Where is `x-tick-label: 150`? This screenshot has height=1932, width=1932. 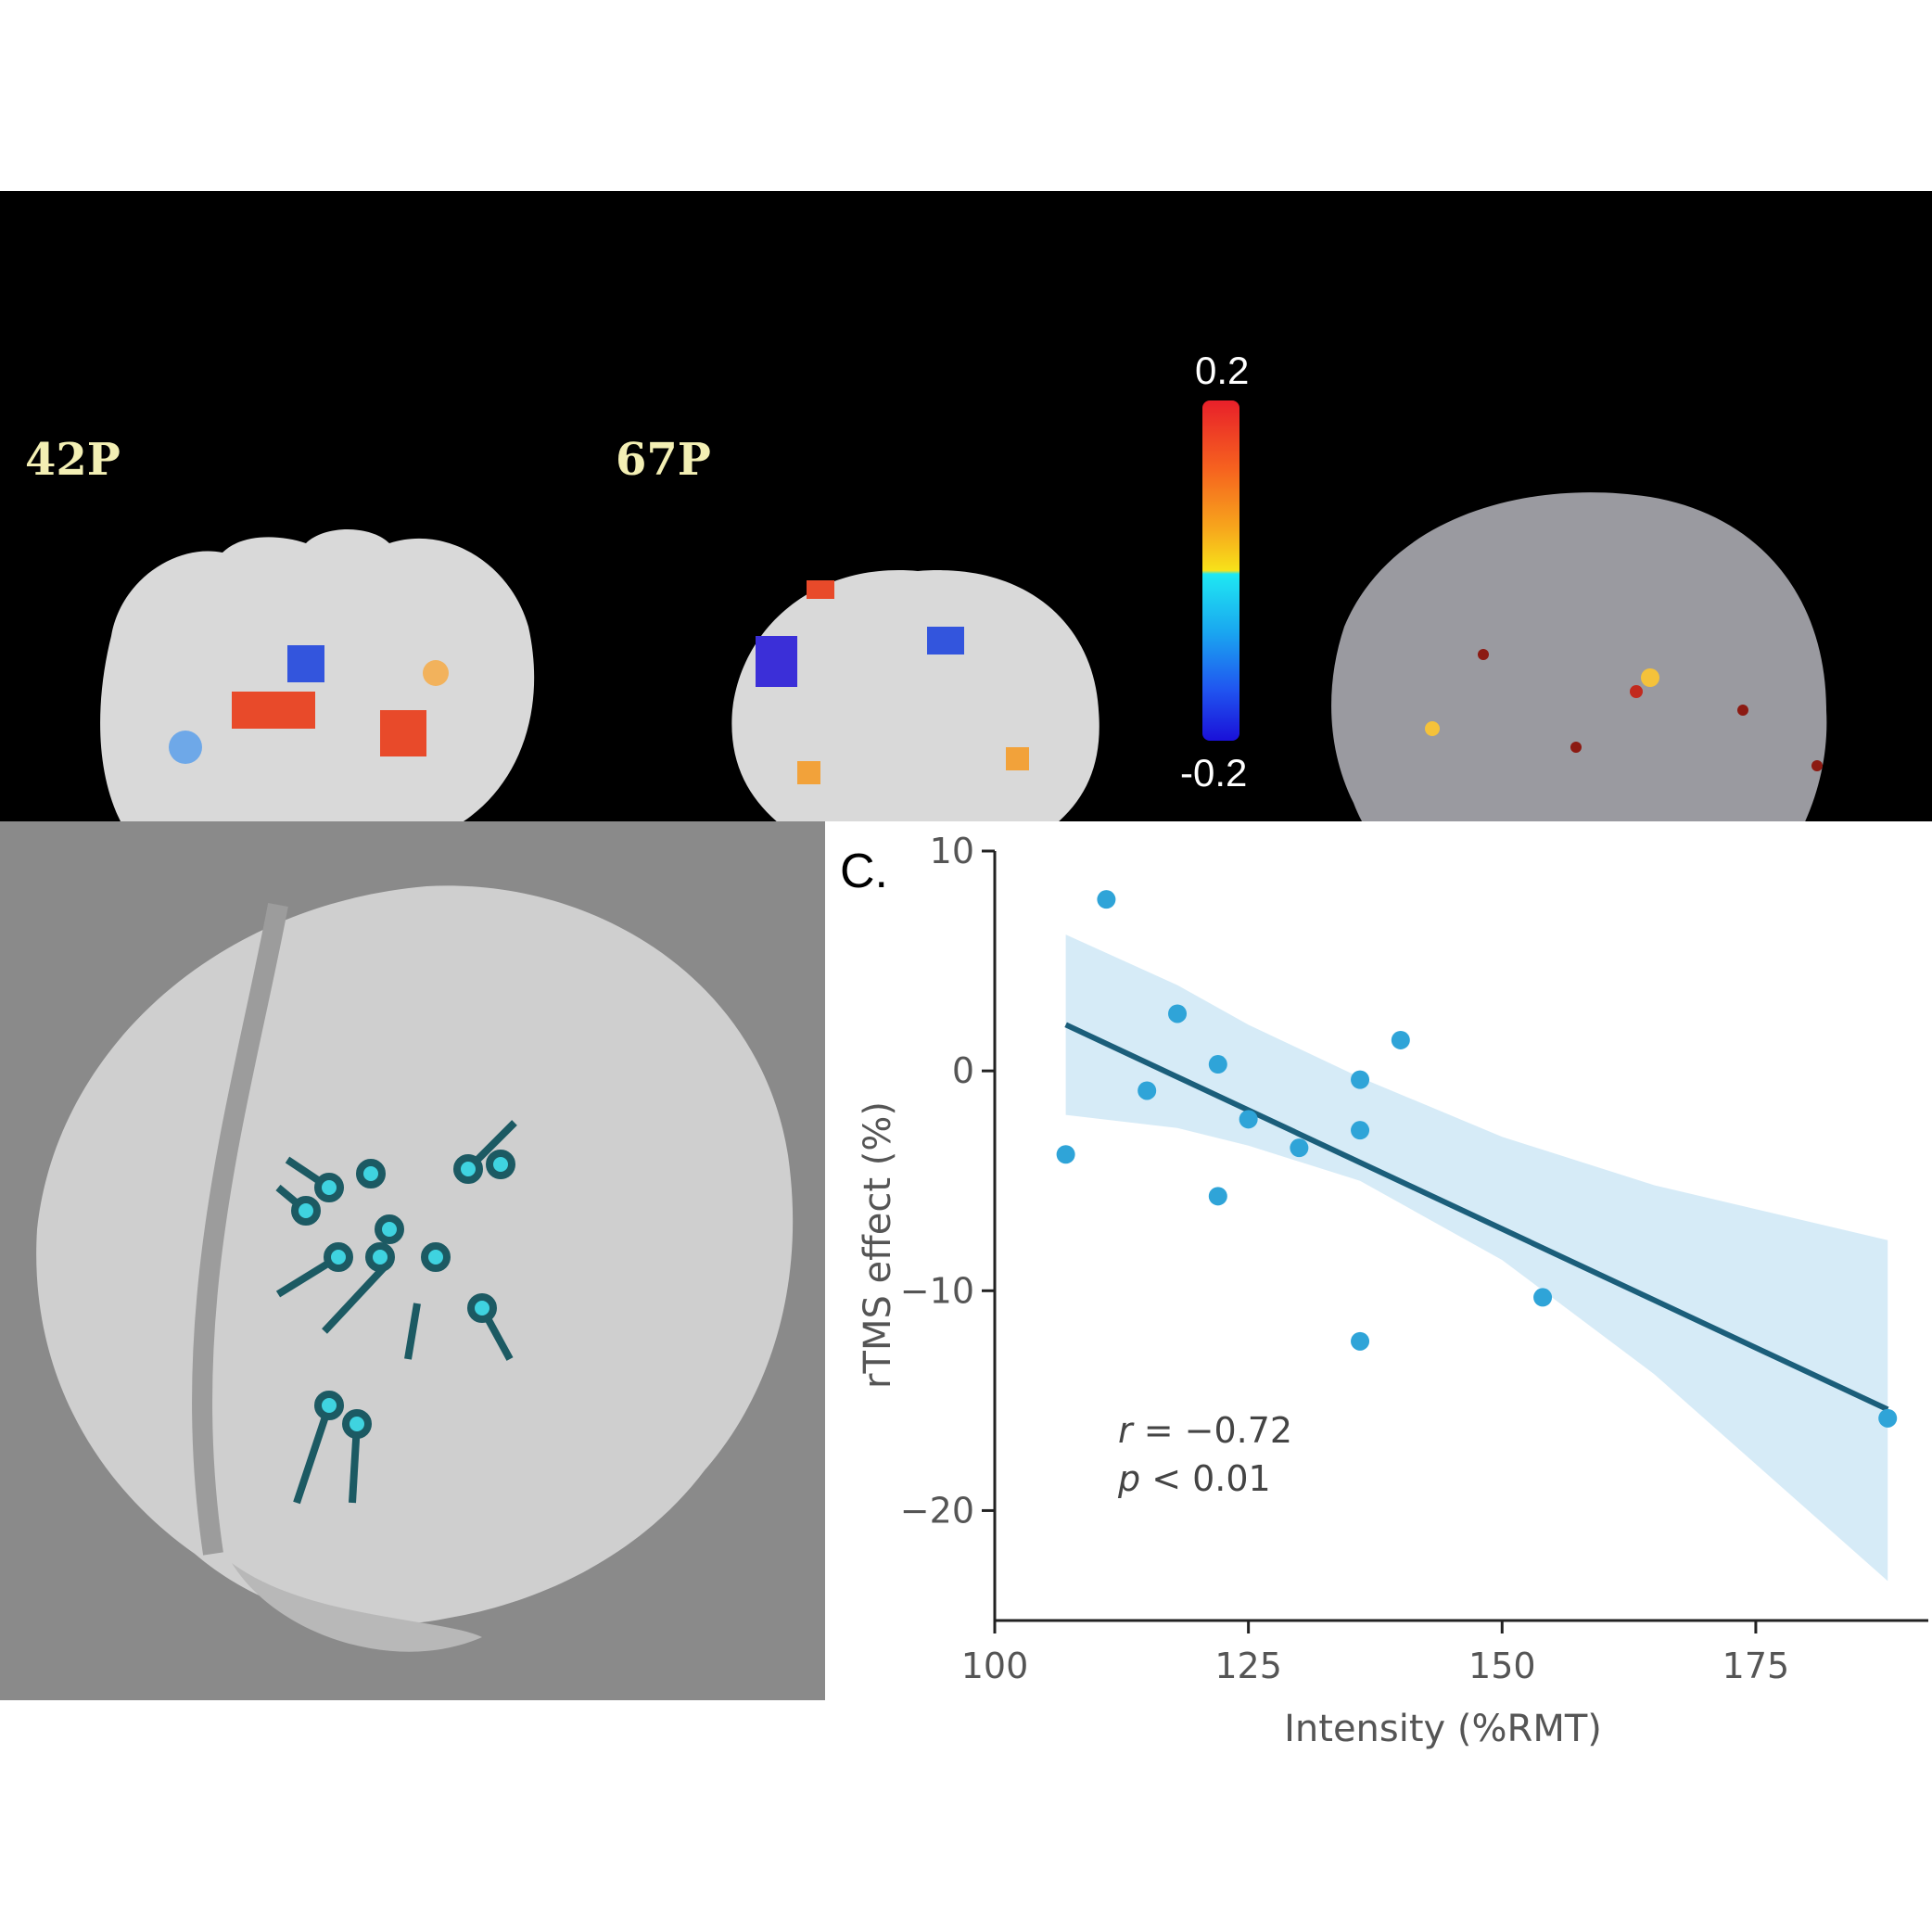 x-tick-label: 150 is located at coordinates (1502, 1666).